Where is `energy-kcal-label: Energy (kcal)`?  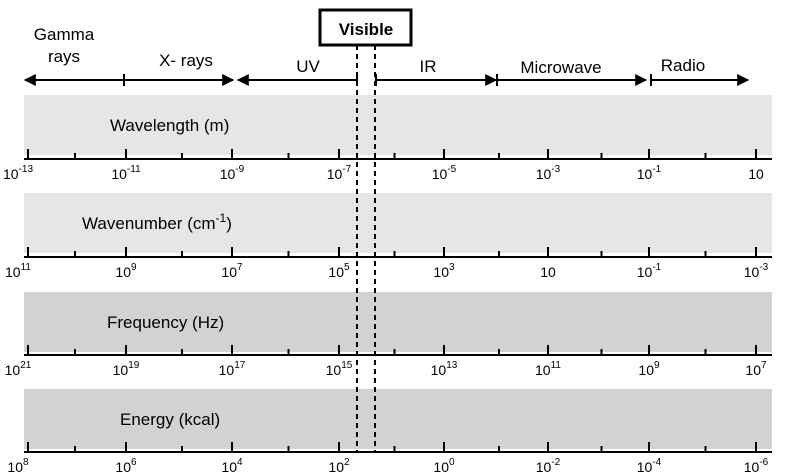 energy-kcal-label: Energy (kcal) is located at coordinates (170, 419).